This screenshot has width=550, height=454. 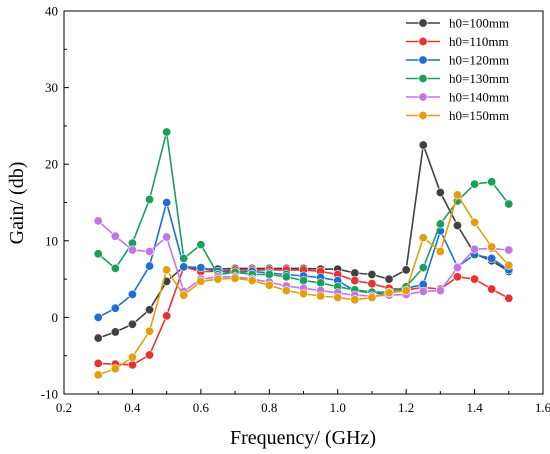 What do you see at coordinates (479, 115) in the screenshot?
I see `legend-label: h0=150mm` at bounding box center [479, 115].